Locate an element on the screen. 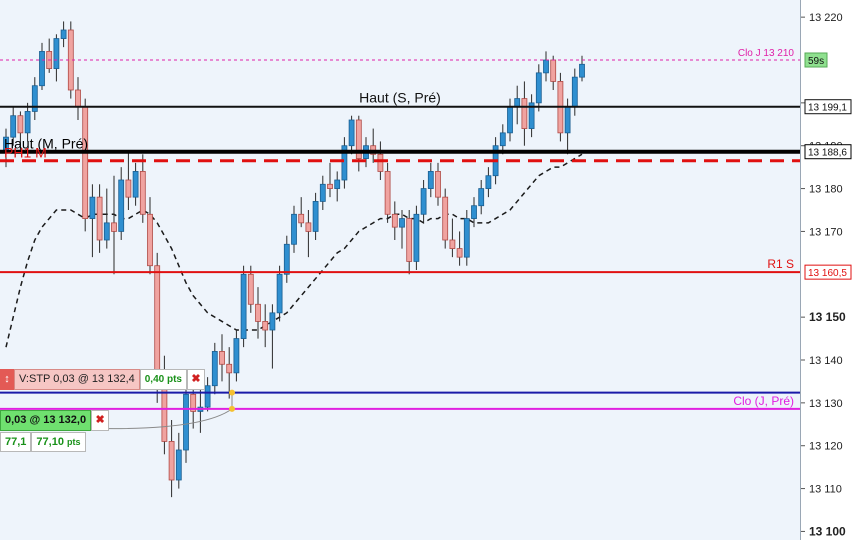 Image resolution: width=852 pixels, height=545 pixels. position-ticket: 0,03 @ 13 132,0 ✖ 77,1 77,10 pts is located at coordinates (55, 431).